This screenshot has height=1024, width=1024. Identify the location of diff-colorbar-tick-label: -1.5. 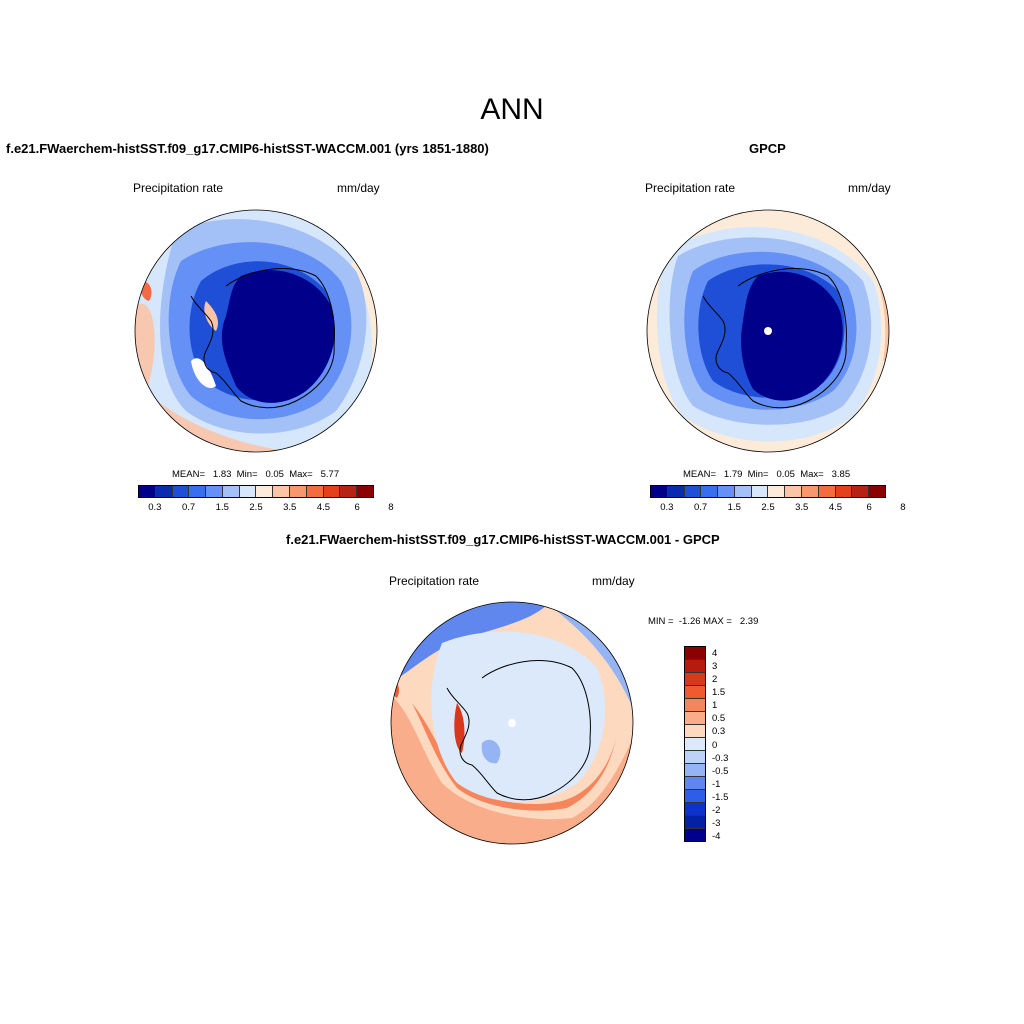
(720, 797).